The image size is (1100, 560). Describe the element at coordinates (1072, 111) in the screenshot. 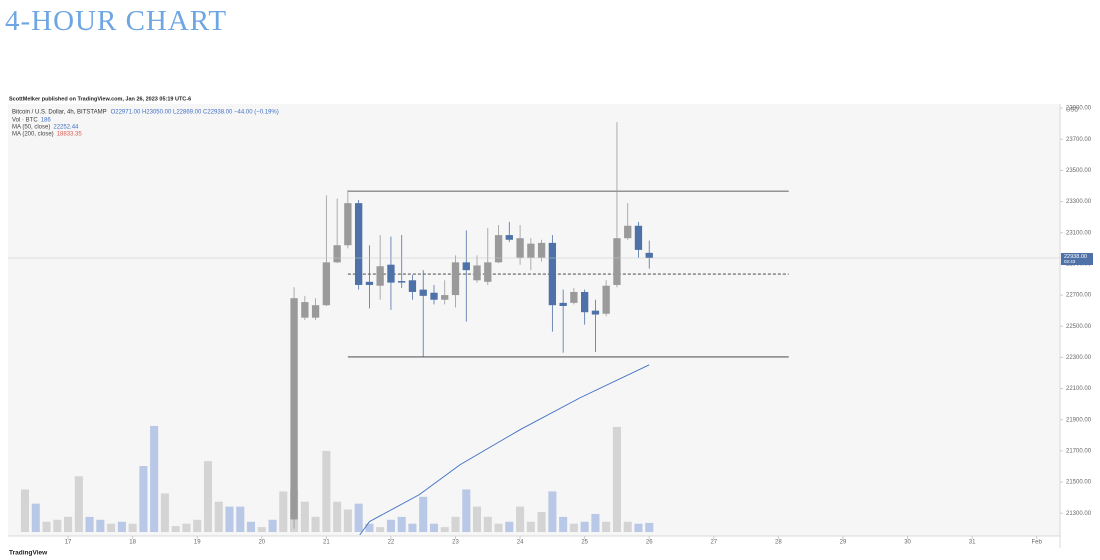

I see `currency: USD` at that location.